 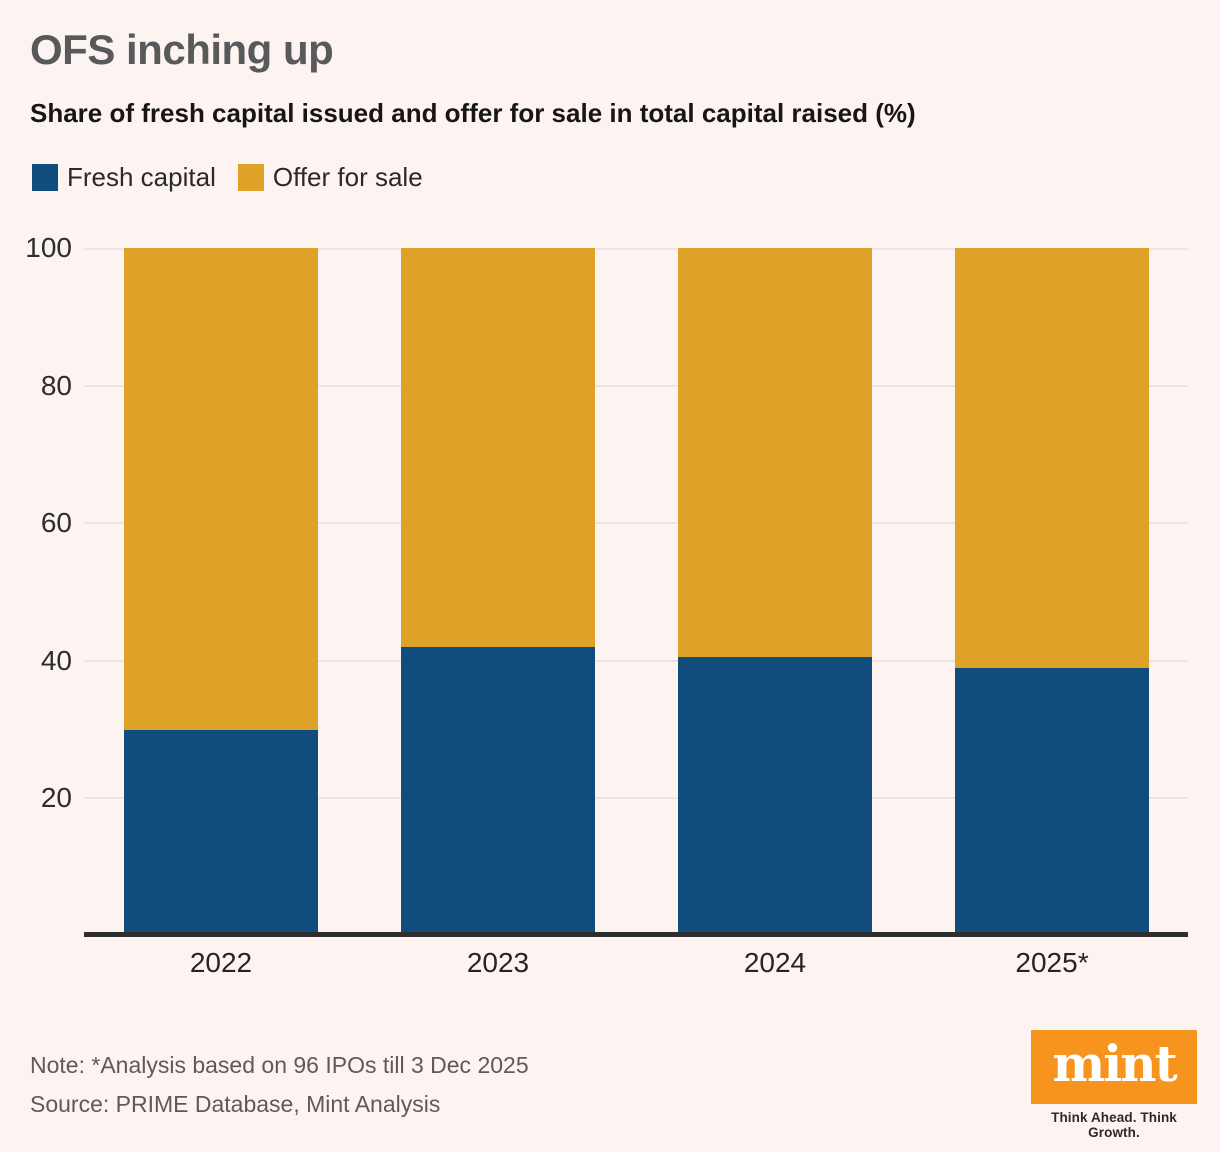 I want to click on x-tick-label: 2023, so click(x=498, y=962).